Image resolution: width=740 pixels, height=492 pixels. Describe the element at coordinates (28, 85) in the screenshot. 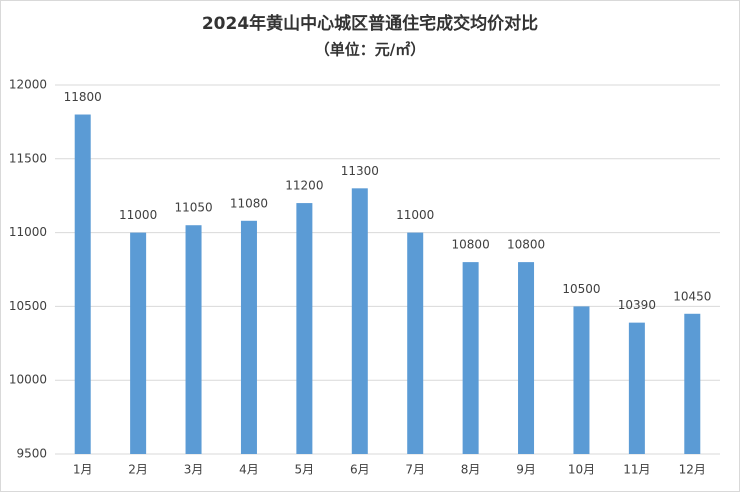

I see `y-tick-label: 12000` at that location.